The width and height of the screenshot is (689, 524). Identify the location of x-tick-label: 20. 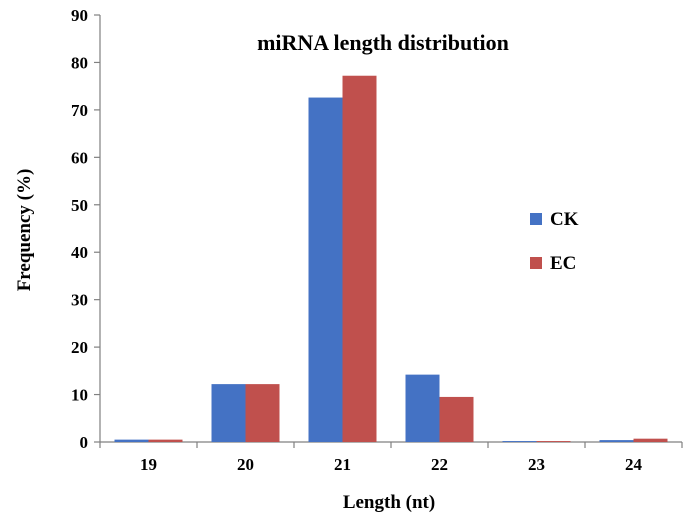
(245, 464).